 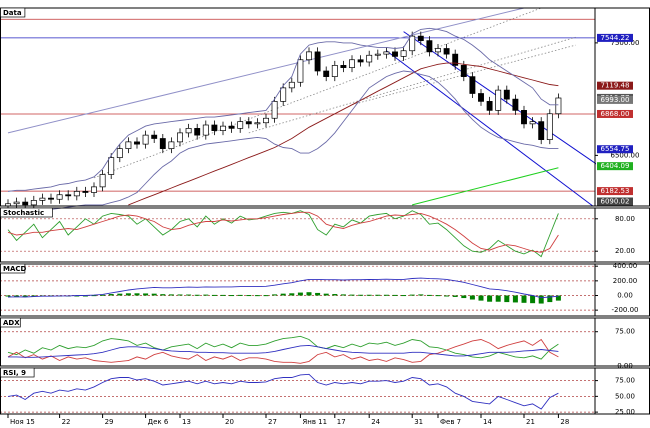 What do you see at coordinates (615, 166) in the screenshot?
I see `price-marker-label: 6404.09` at bounding box center [615, 166].